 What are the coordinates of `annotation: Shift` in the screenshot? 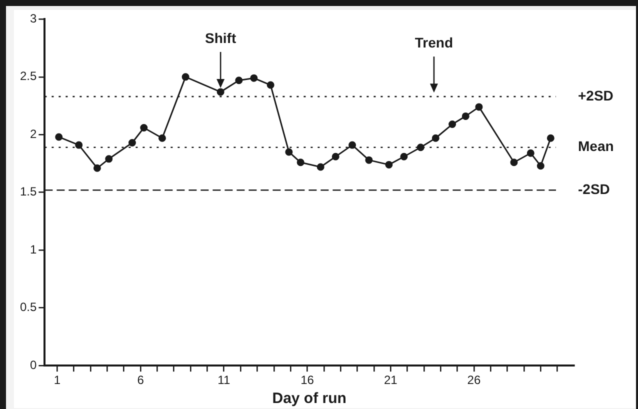 It's located at (220, 38).